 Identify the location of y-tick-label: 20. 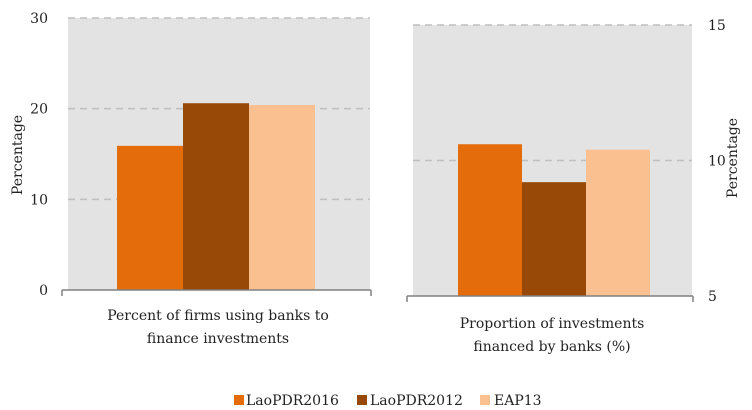
(39, 110).